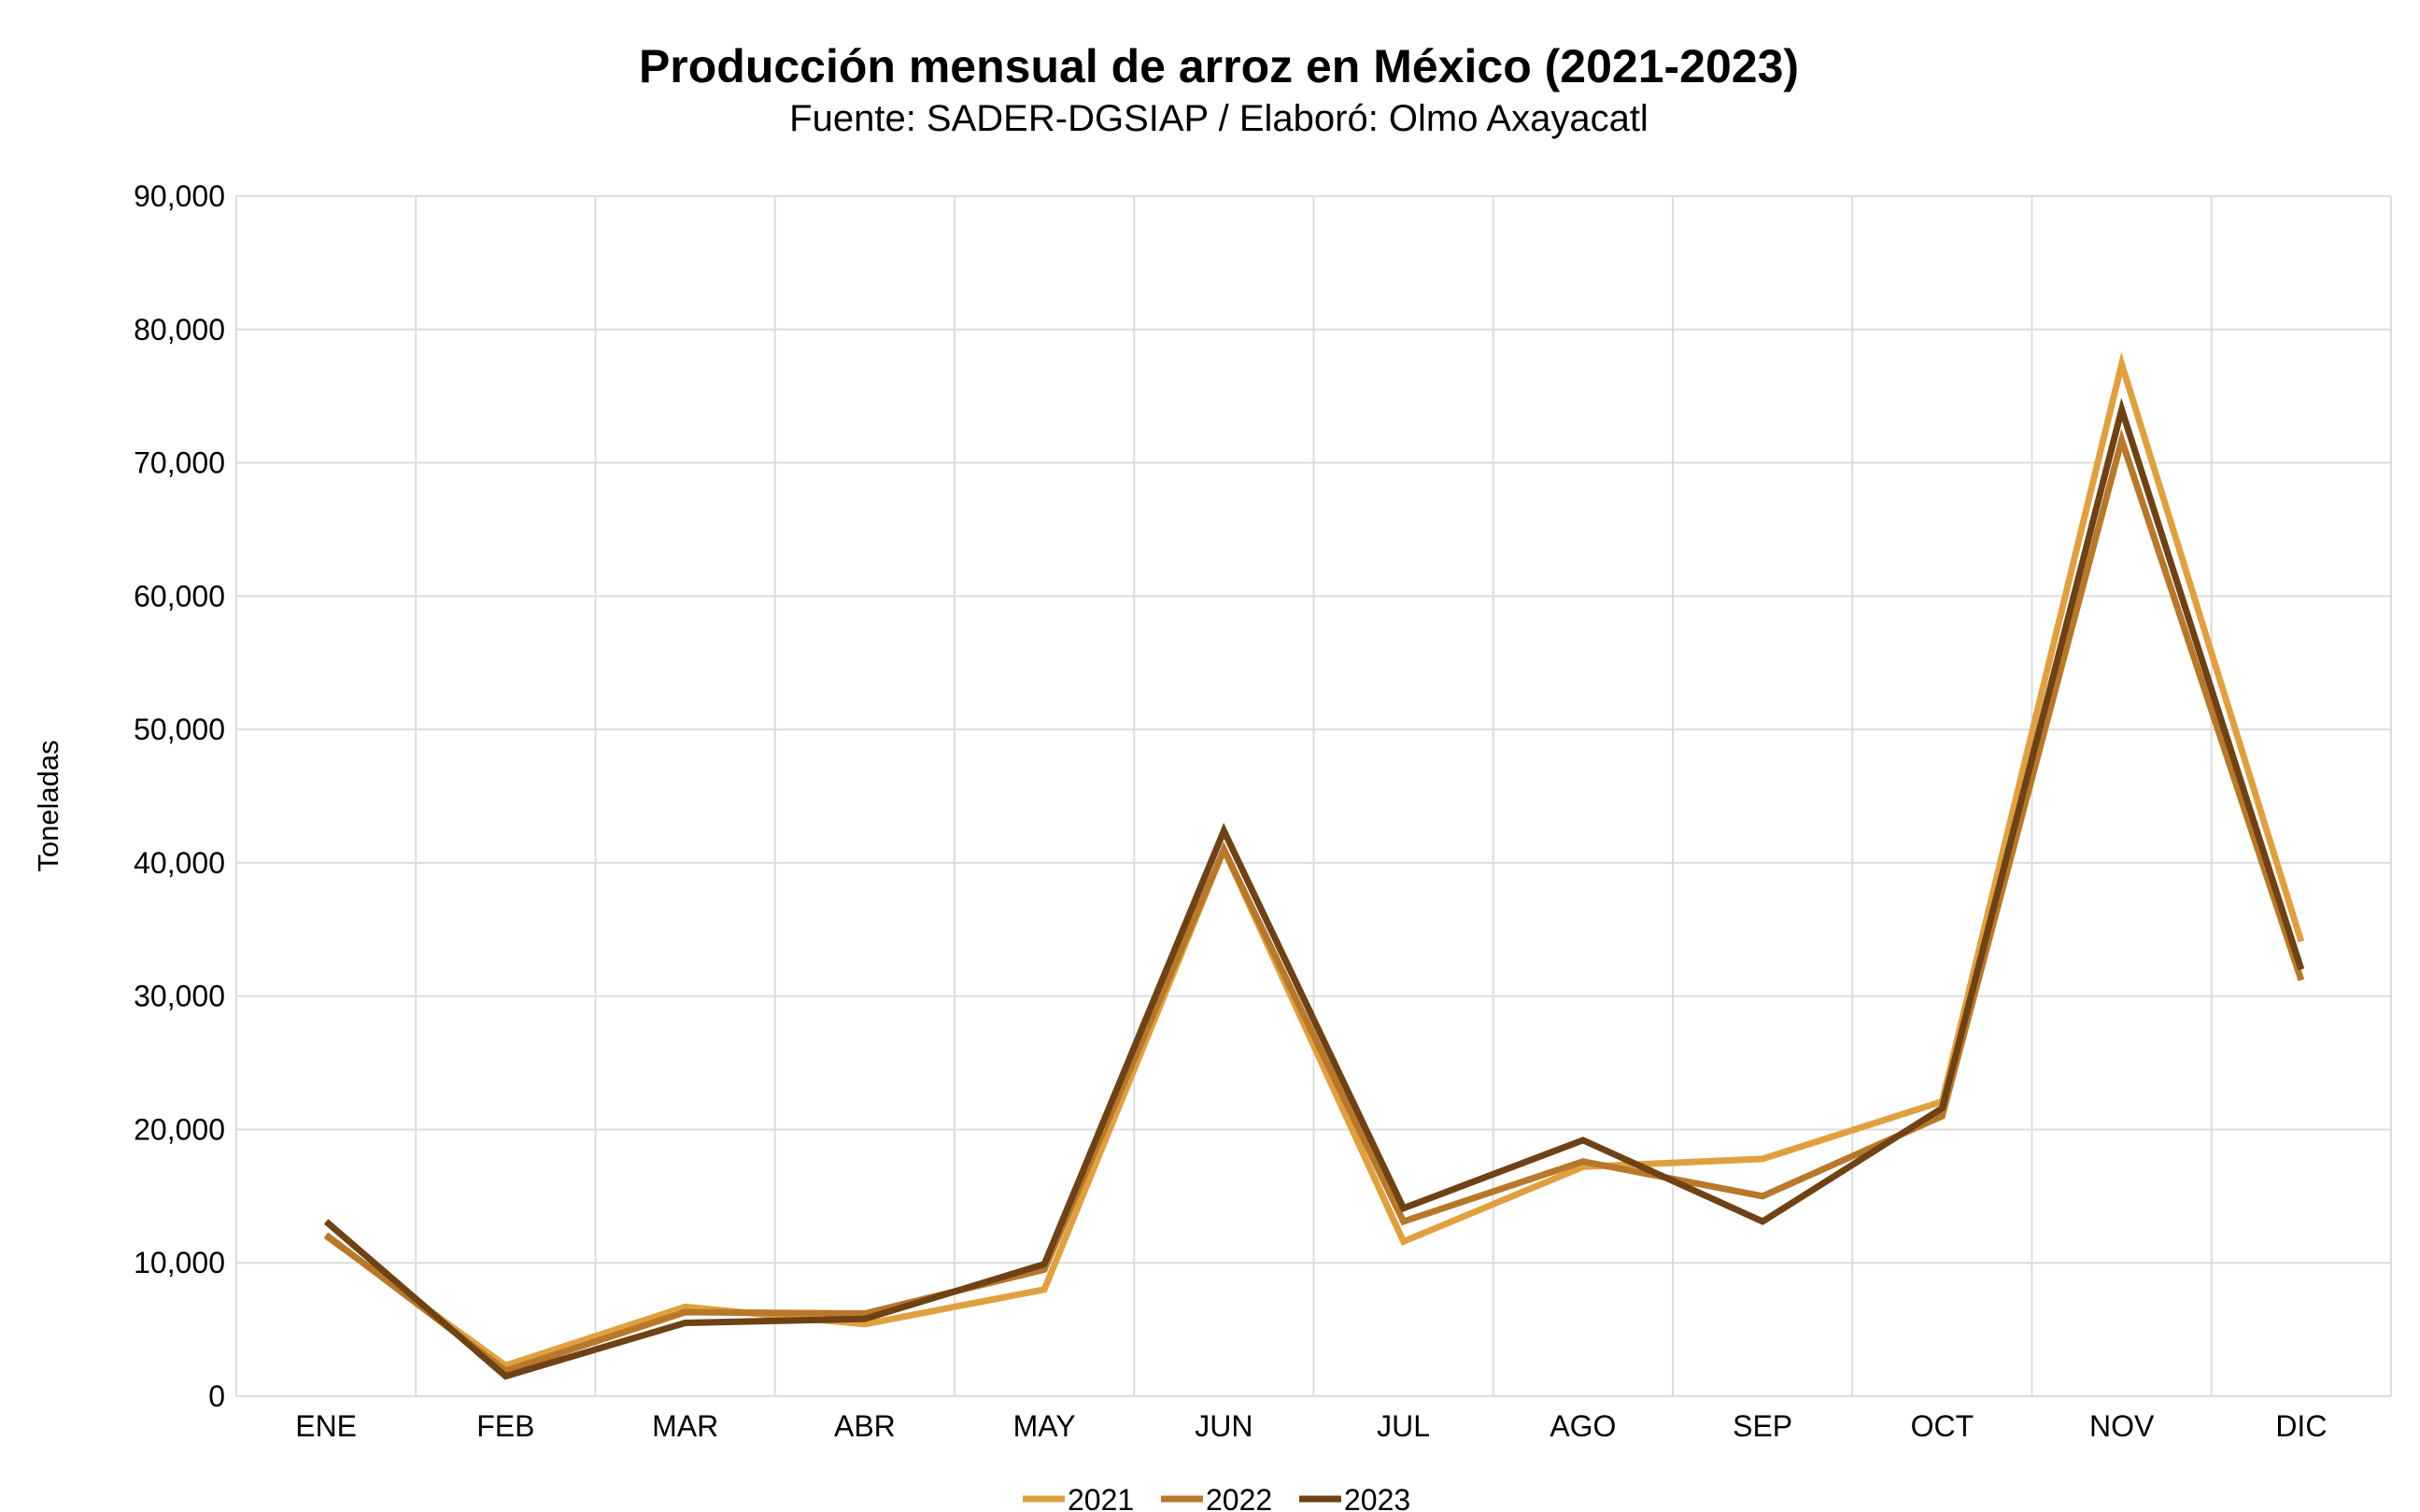 This screenshot has height=1512, width=2420. What do you see at coordinates (1404, 1426) in the screenshot?
I see `x-tick-label: JUL` at bounding box center [1404, 1426].